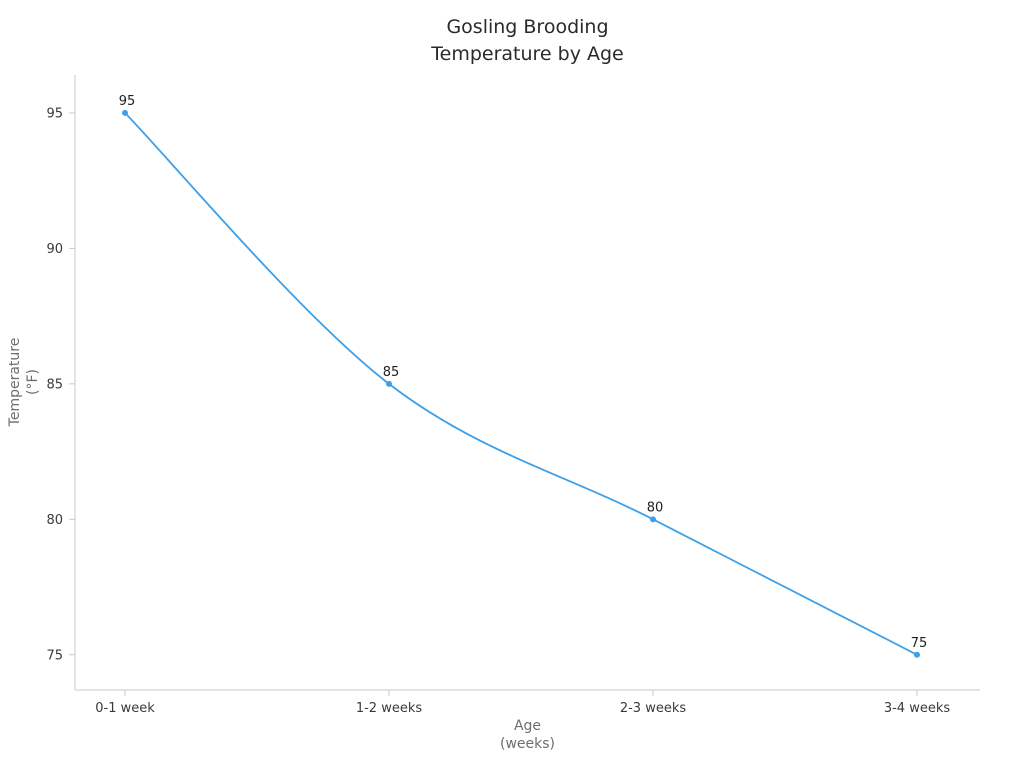 The image size is (1024, 768). Describe the element at coordinates (54, 249) in the screenshot. I see `y-tick-label: 90` at that location.